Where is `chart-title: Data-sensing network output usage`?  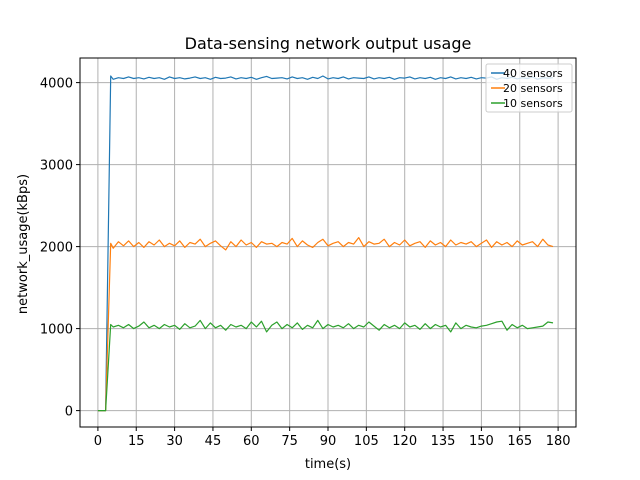
chart-title: Data-sensing network output usage is located at coordinates (328, 43).